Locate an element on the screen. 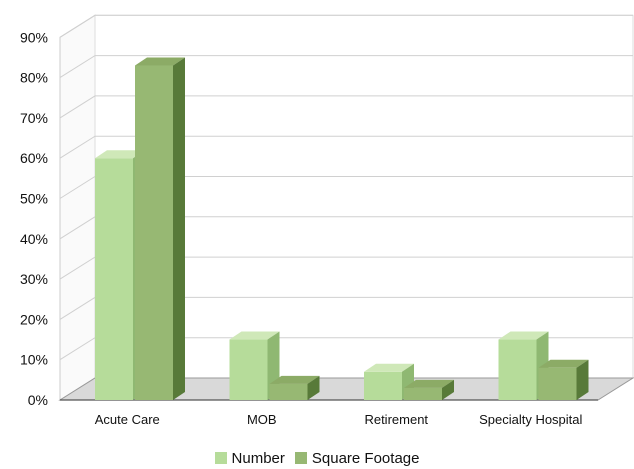 The height and width of the screenshot is (469, 634). y-tick-label: 90% is located at coordinates (34, 37).